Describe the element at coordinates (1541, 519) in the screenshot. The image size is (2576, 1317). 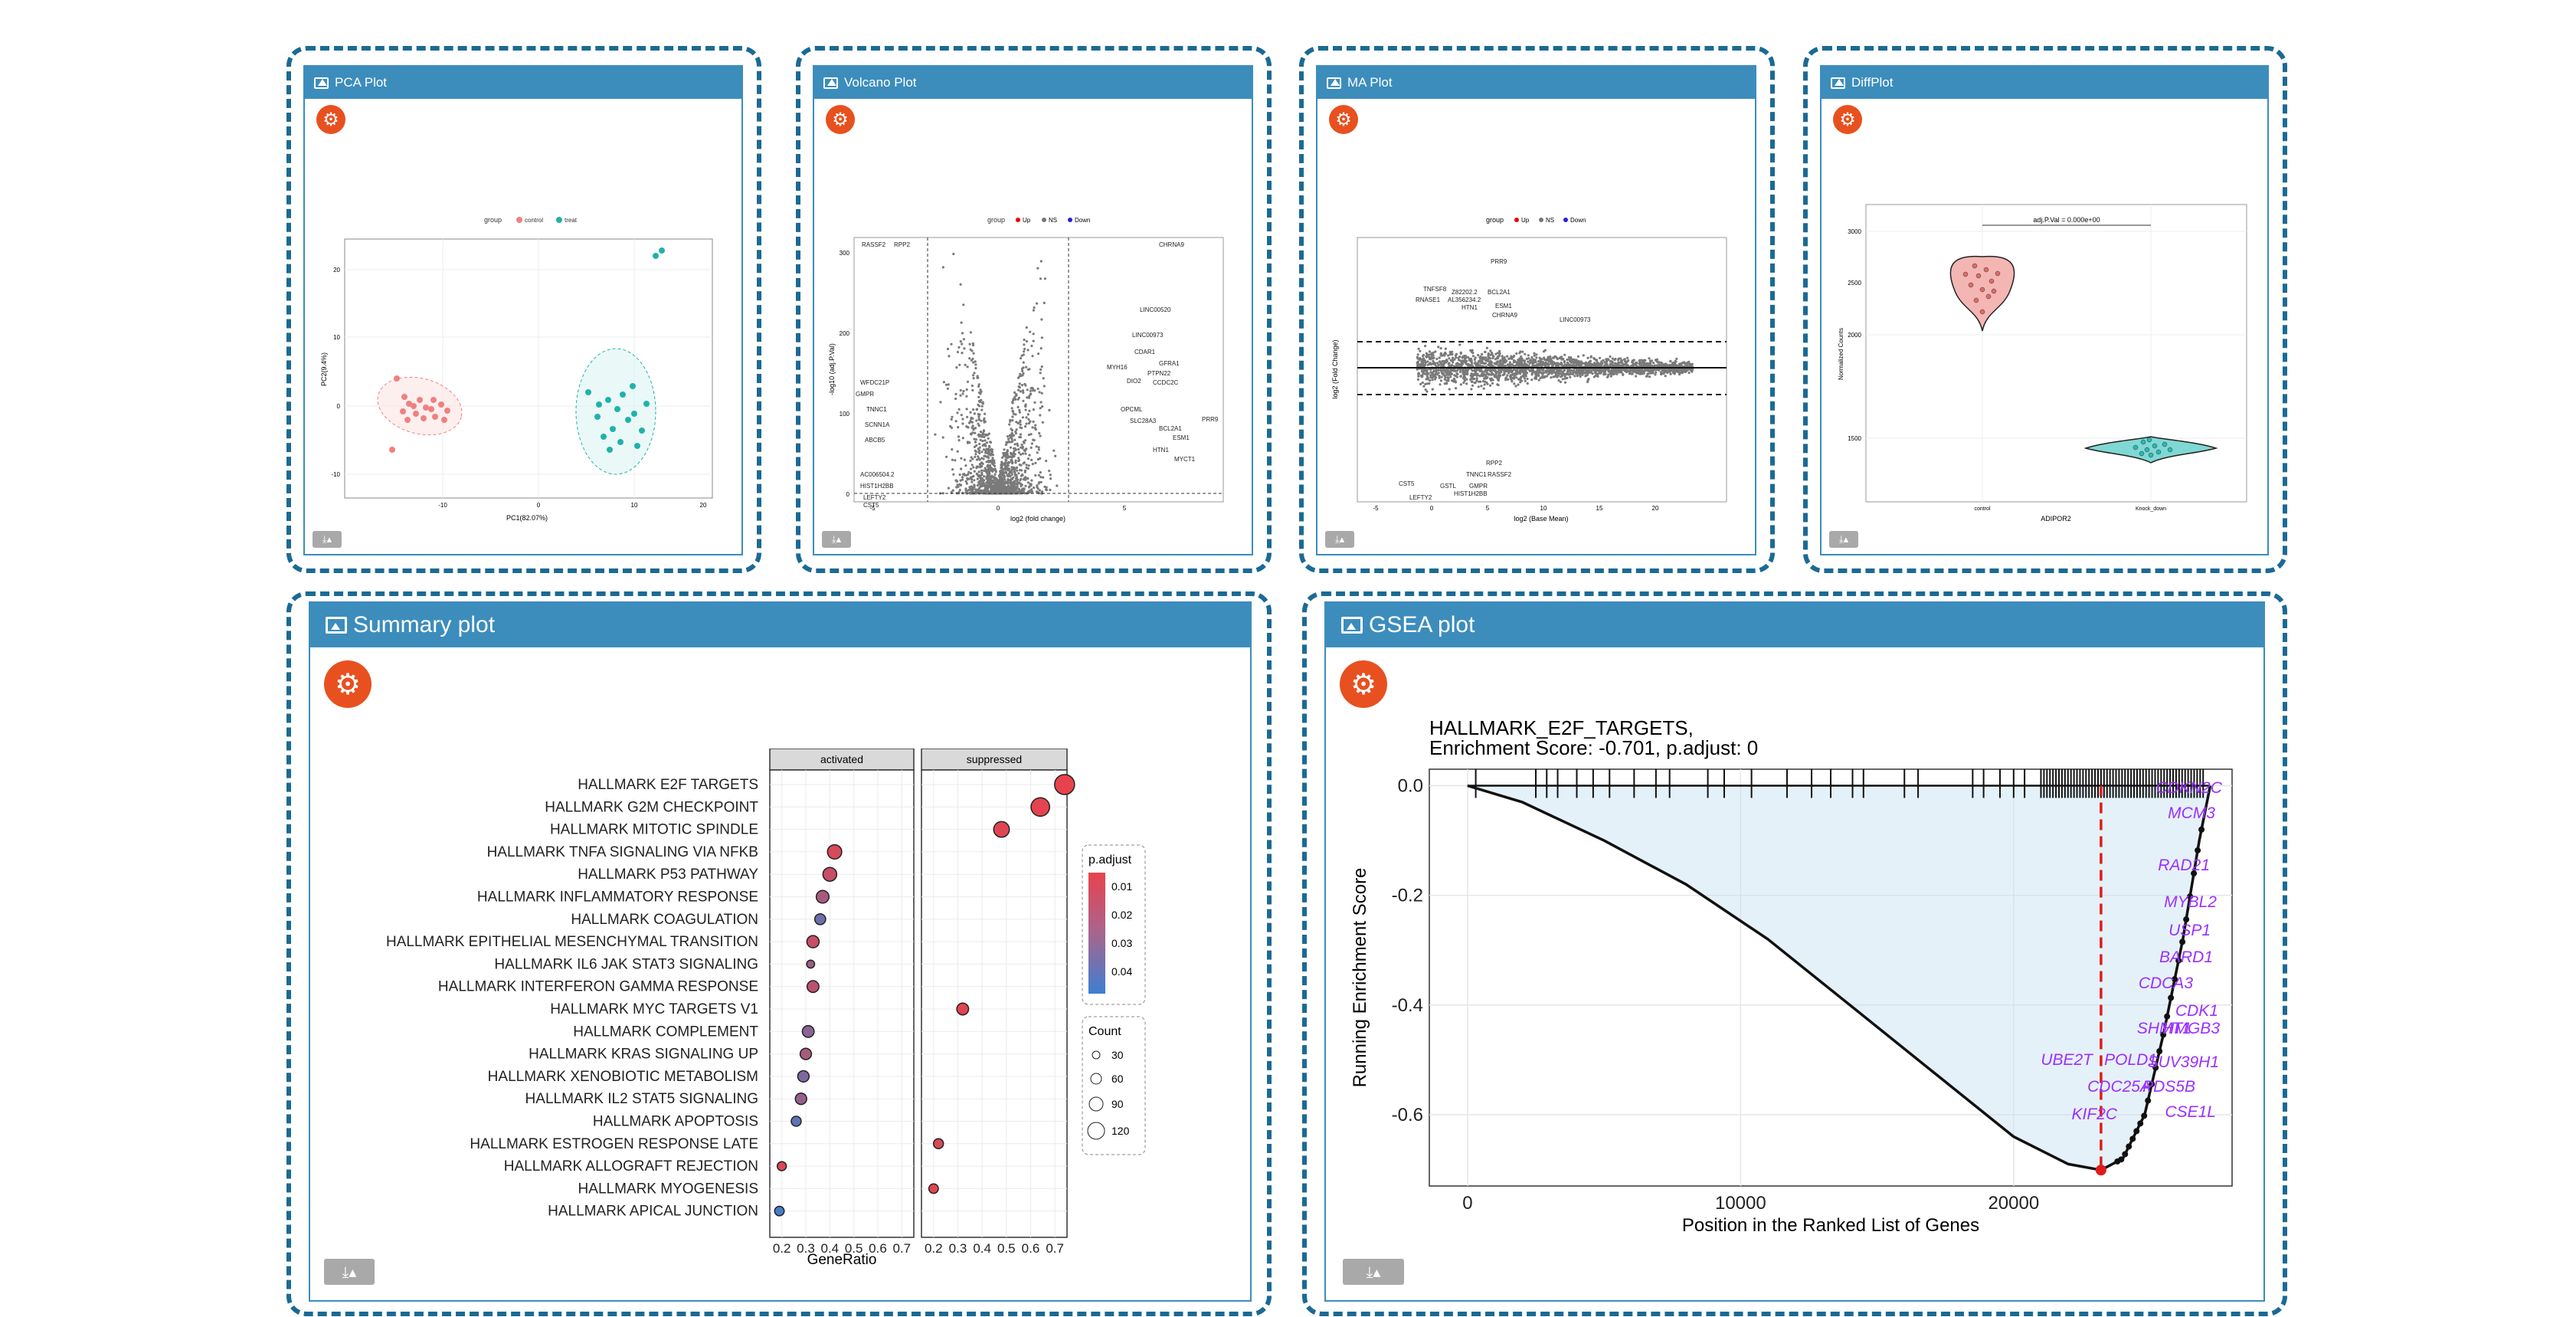
I see `x-axis-label: log2 (Base Mean)` at that location.